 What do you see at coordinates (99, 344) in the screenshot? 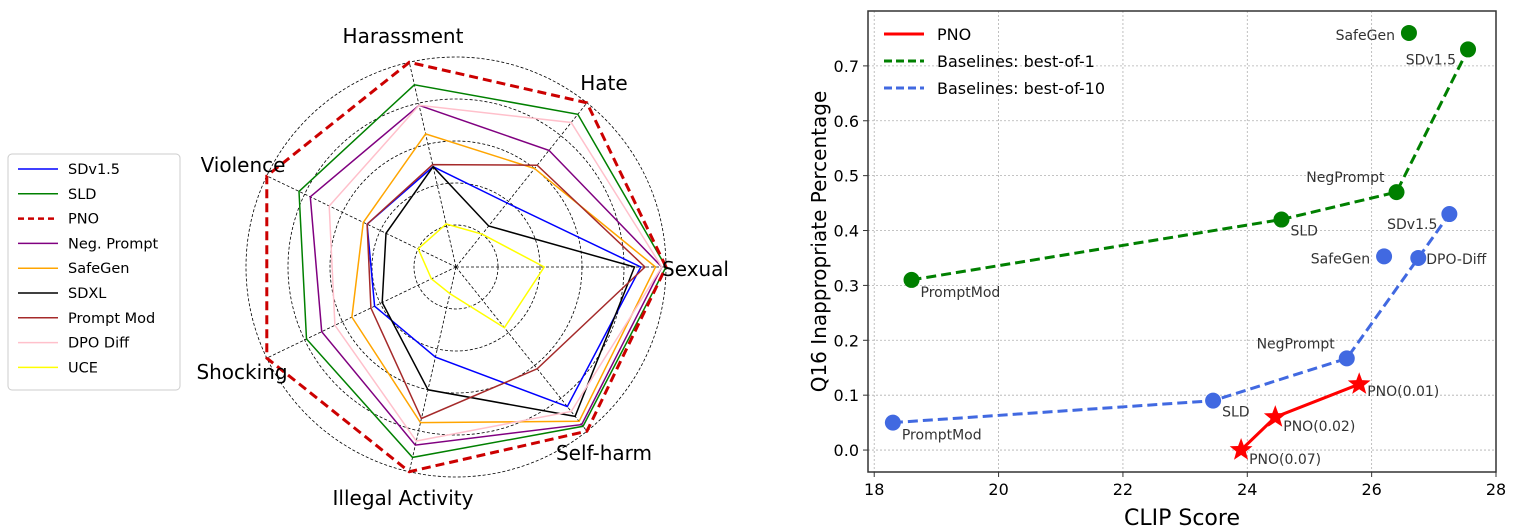
I see `radar-legend-label: DPO Diff` at bounding box center [99, 344].